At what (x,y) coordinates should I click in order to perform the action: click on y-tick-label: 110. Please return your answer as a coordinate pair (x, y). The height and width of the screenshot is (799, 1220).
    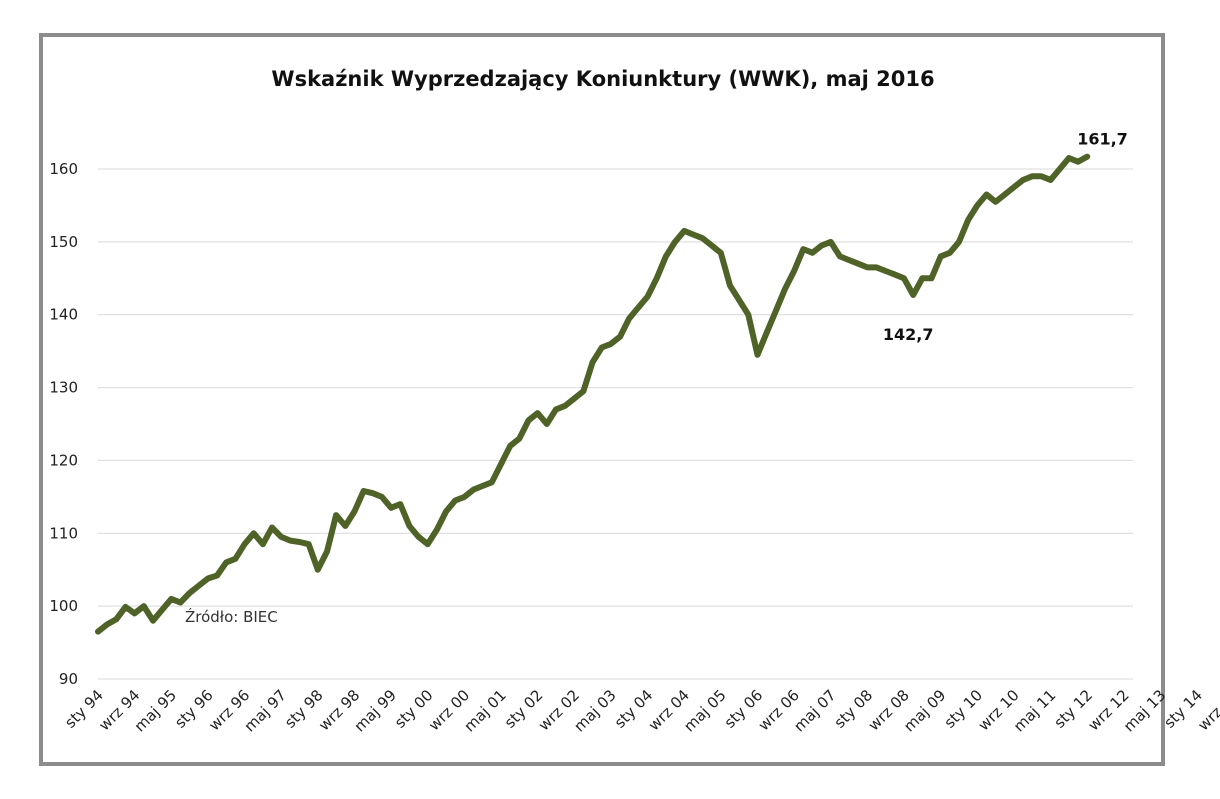
    Looking at the image, I should click on (63, 533).